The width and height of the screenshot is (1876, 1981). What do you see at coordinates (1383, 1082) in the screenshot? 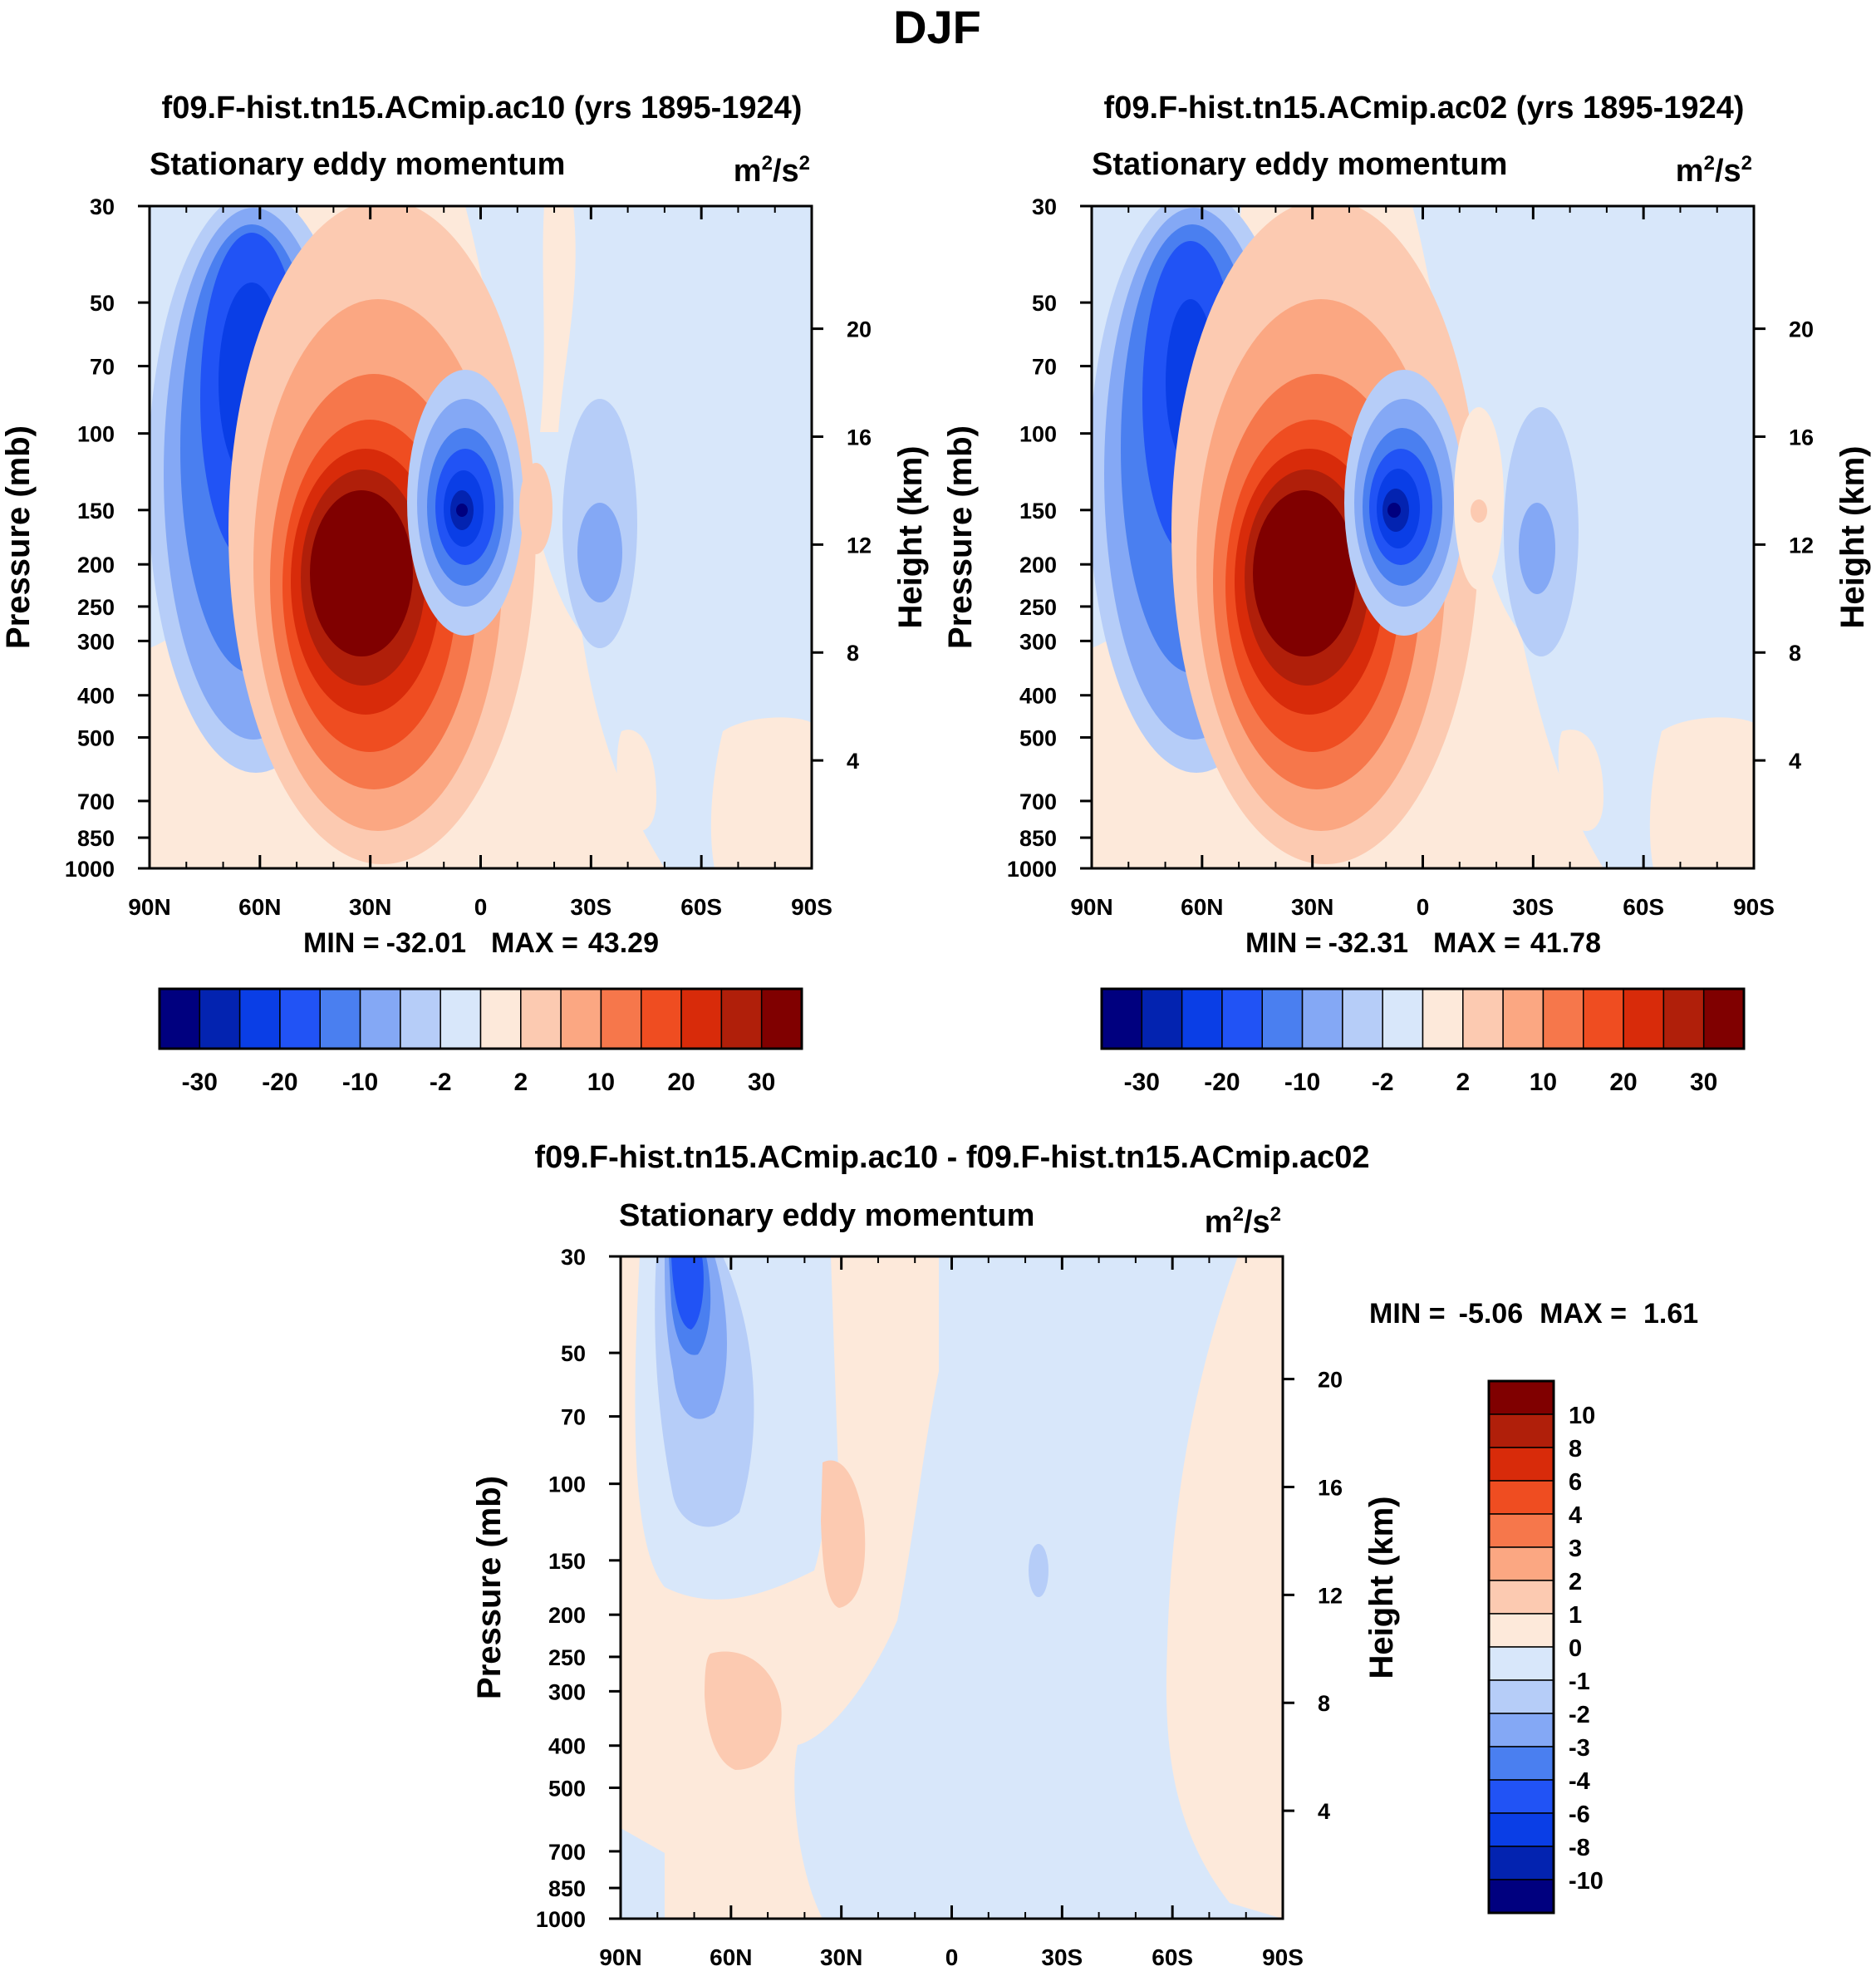
I see `colorbar-label: -2` at bounding box center [1383, 1082].